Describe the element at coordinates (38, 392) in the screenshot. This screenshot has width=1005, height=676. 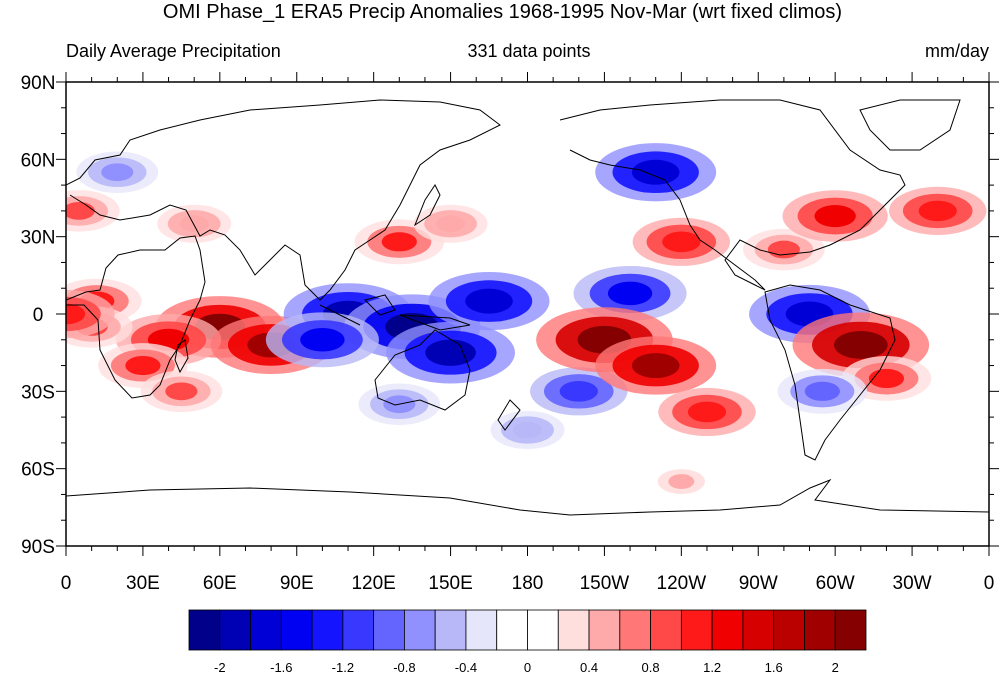
I see `lat-tick-label: 30S` at that location.